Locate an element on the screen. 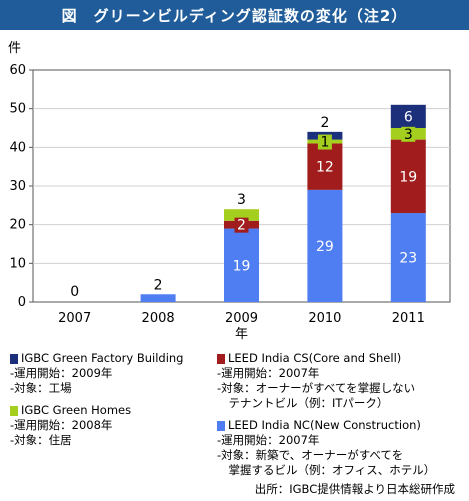  legend-detail-line: -対象：新築で、オーナーがすべてを is located at coordinates (310, 455).